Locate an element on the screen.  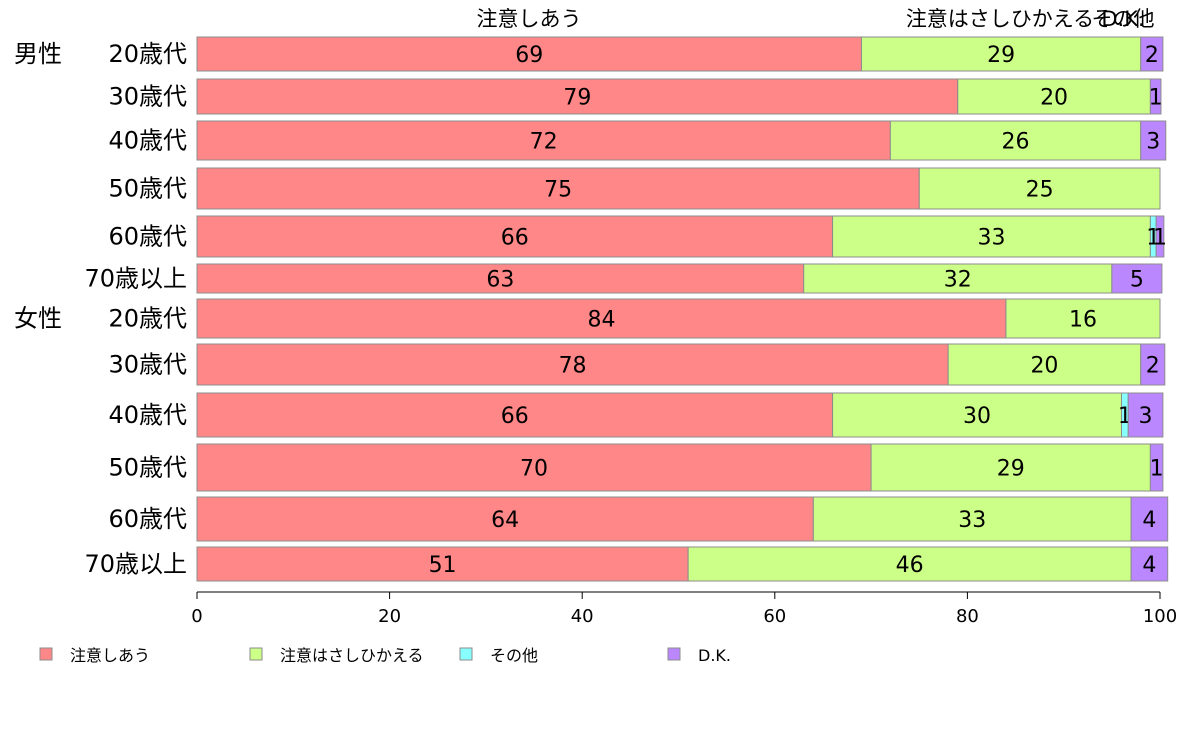
bar-value-label: 78 is located at coordinates (573, 366).